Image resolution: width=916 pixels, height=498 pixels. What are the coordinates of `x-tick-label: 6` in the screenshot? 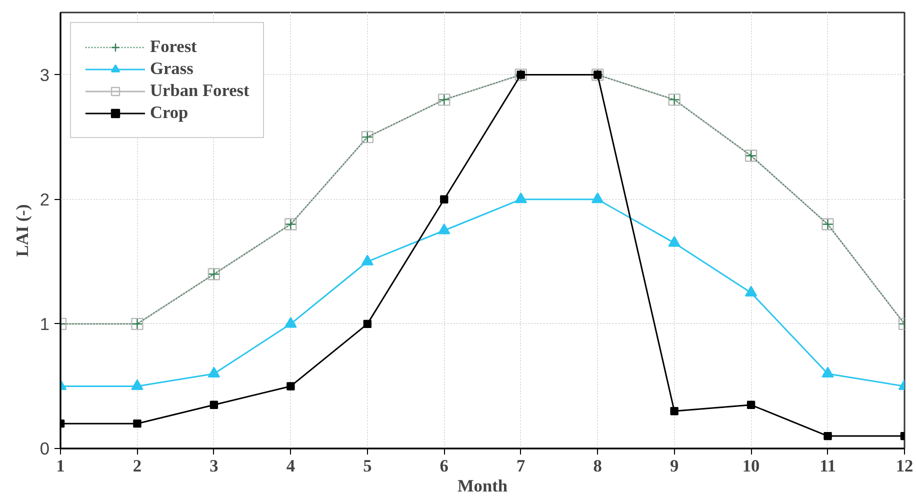 It's located at (444, 466).